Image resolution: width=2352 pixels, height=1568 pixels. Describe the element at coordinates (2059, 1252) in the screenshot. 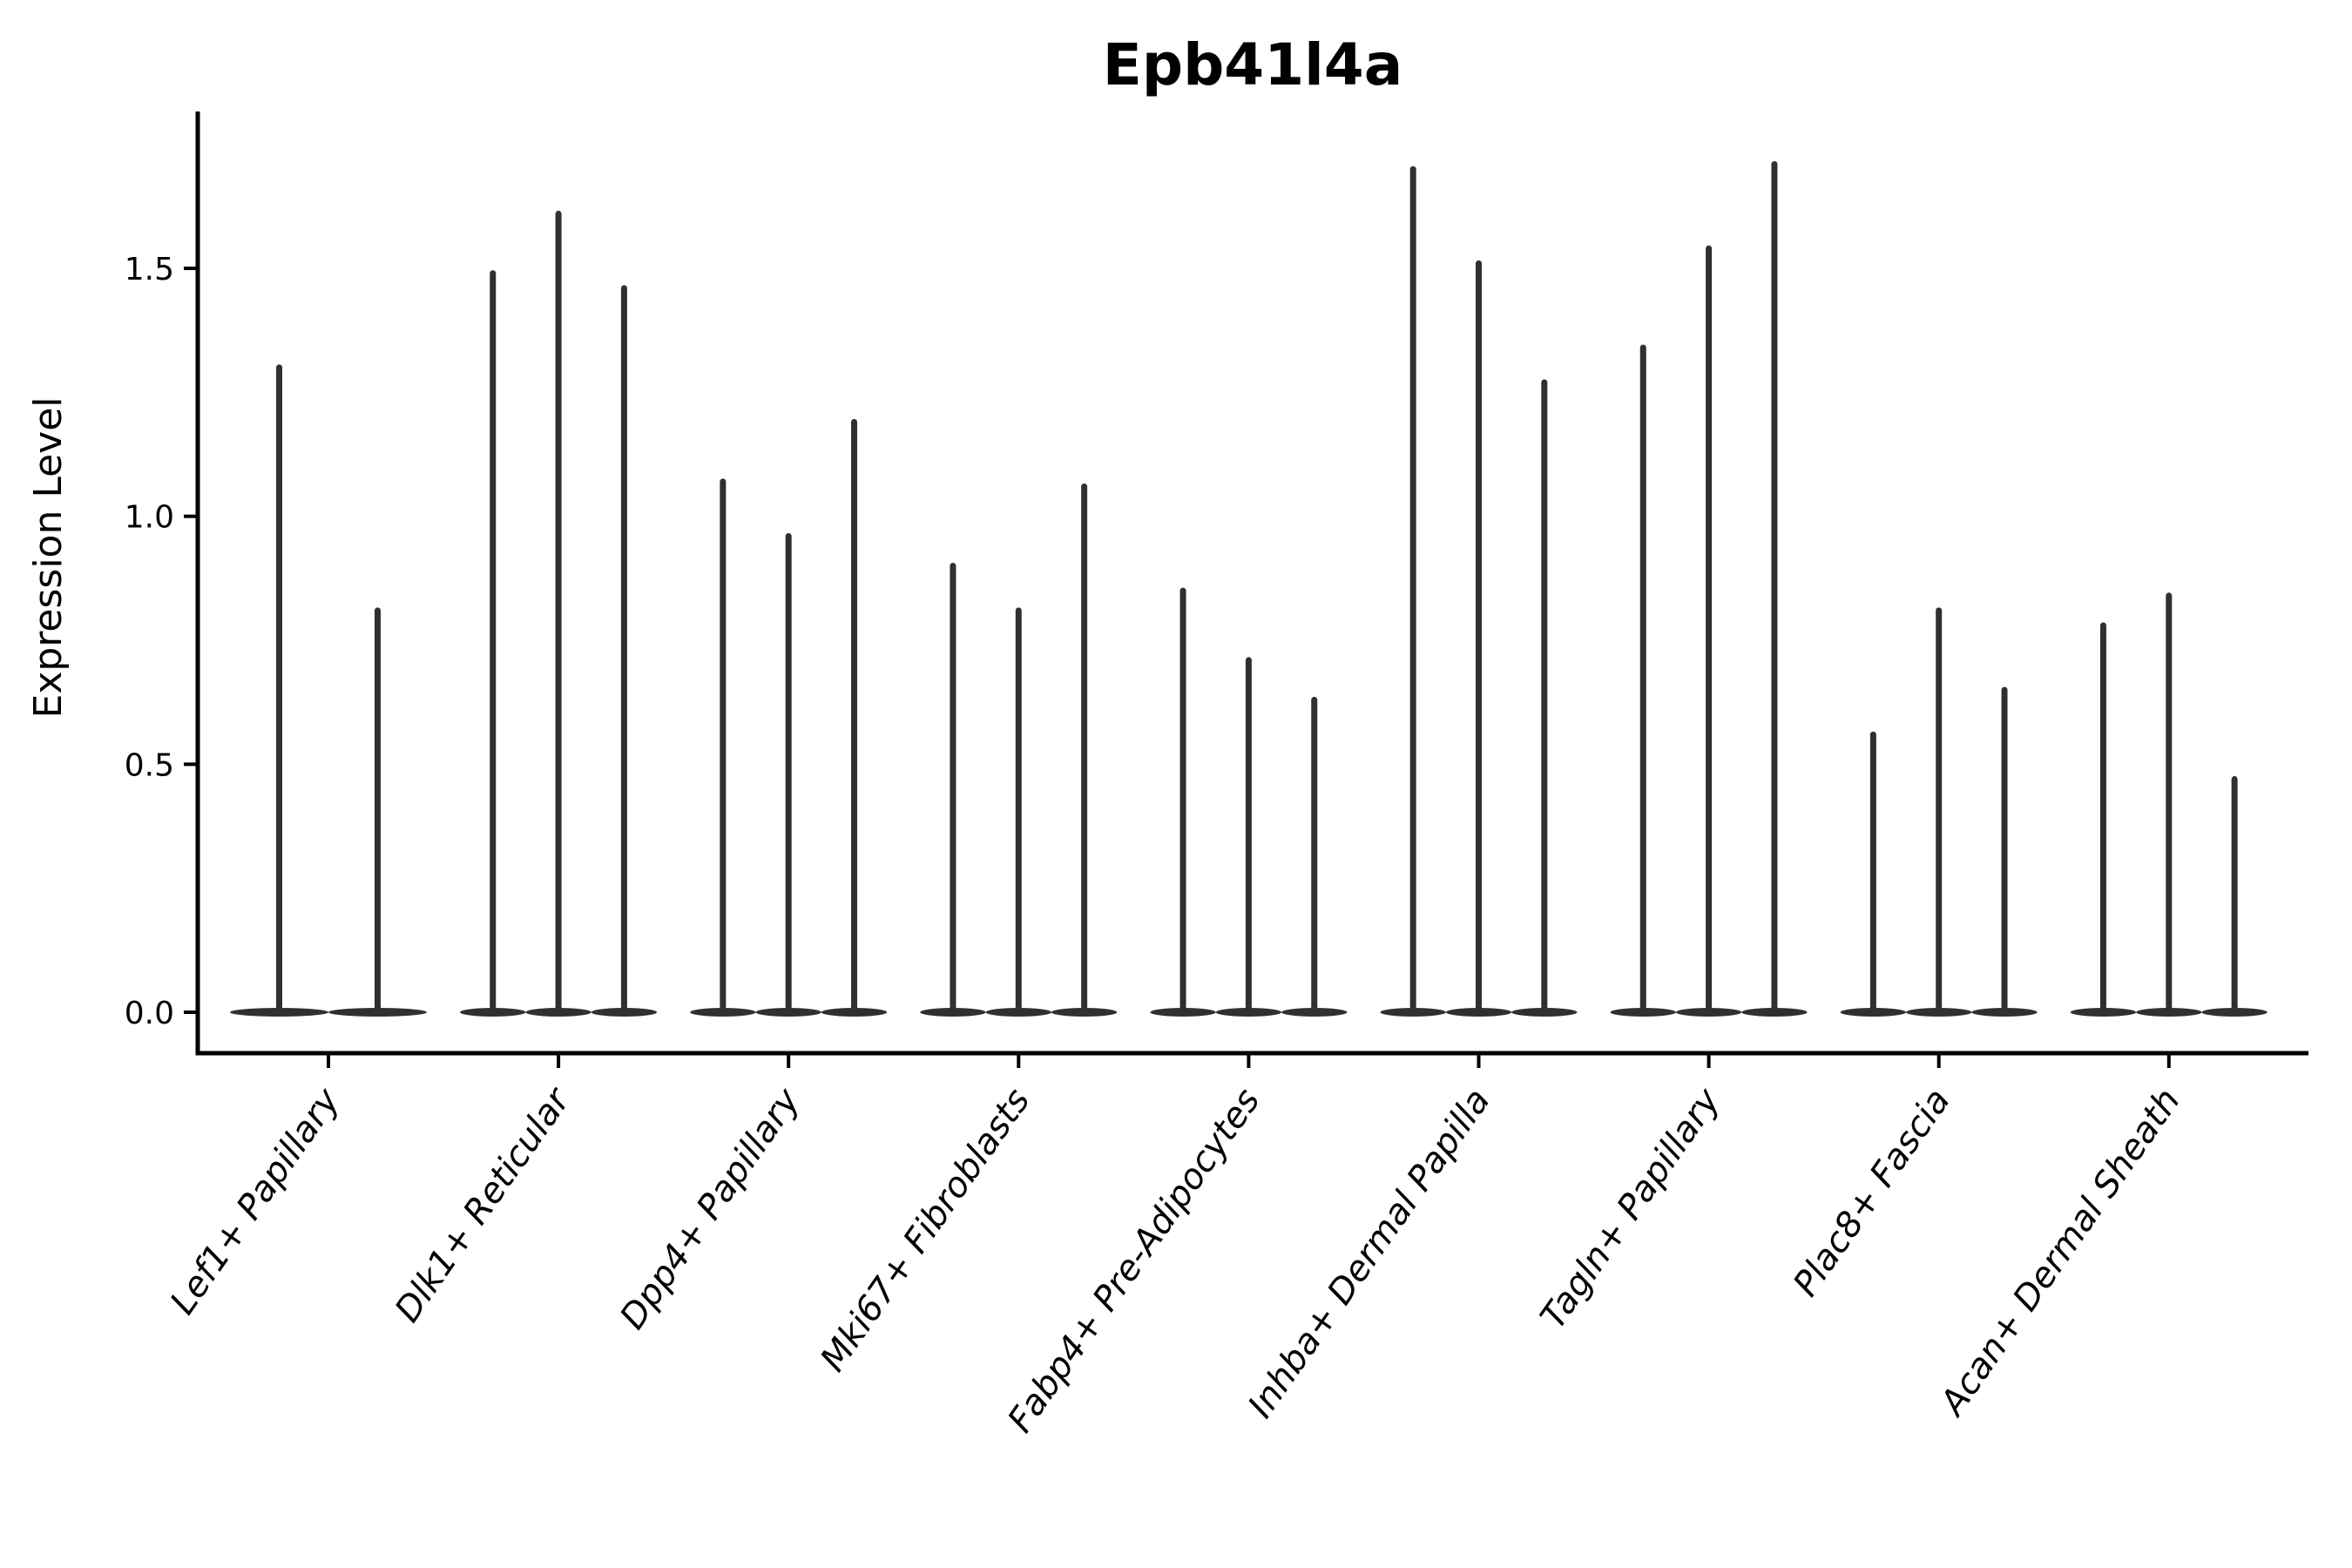

I see `x-category-label: Acan+ Dermal Sheath` at that location.